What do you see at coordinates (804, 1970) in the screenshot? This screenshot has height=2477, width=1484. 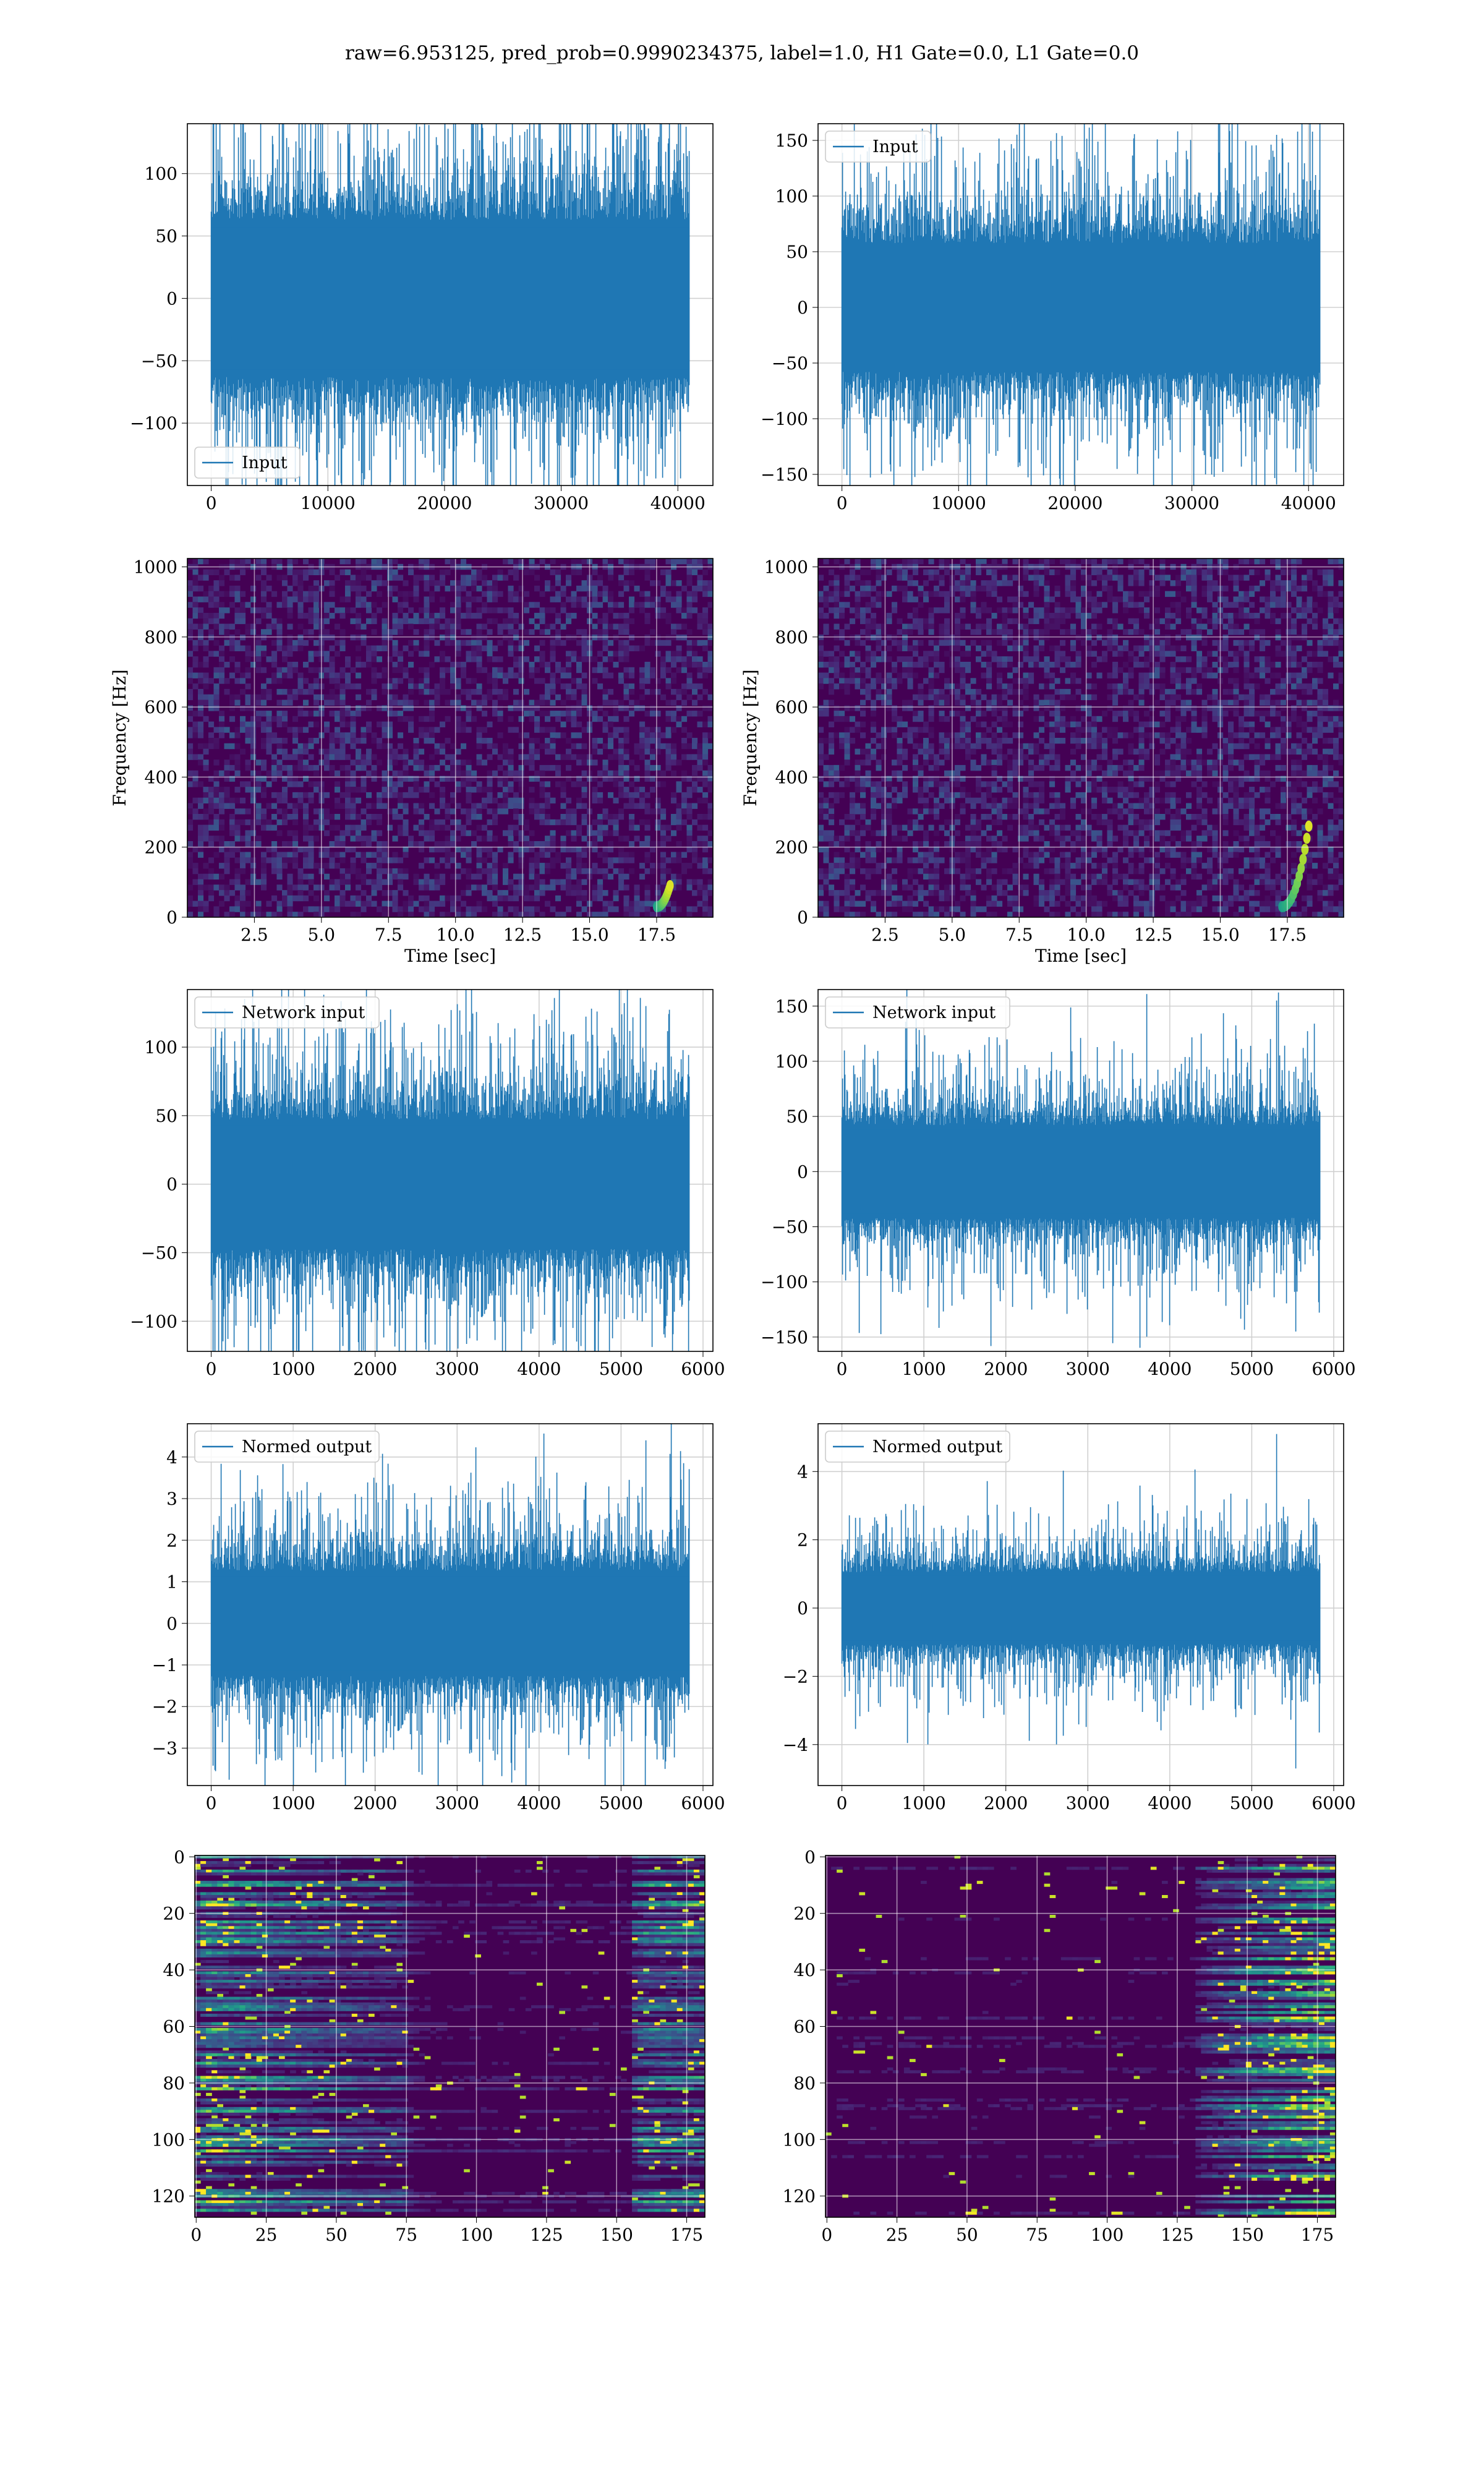 I see `y-tick-label: 40` at bounding box center [804, 1970].